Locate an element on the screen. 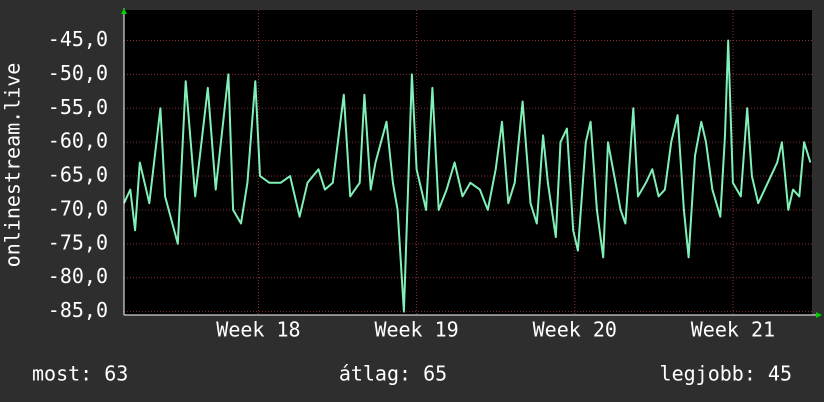 Image resolution: width=824 pixels, height=402 pixels. y-axis-label: onlinestream.live is located at coordinates (13, 165).